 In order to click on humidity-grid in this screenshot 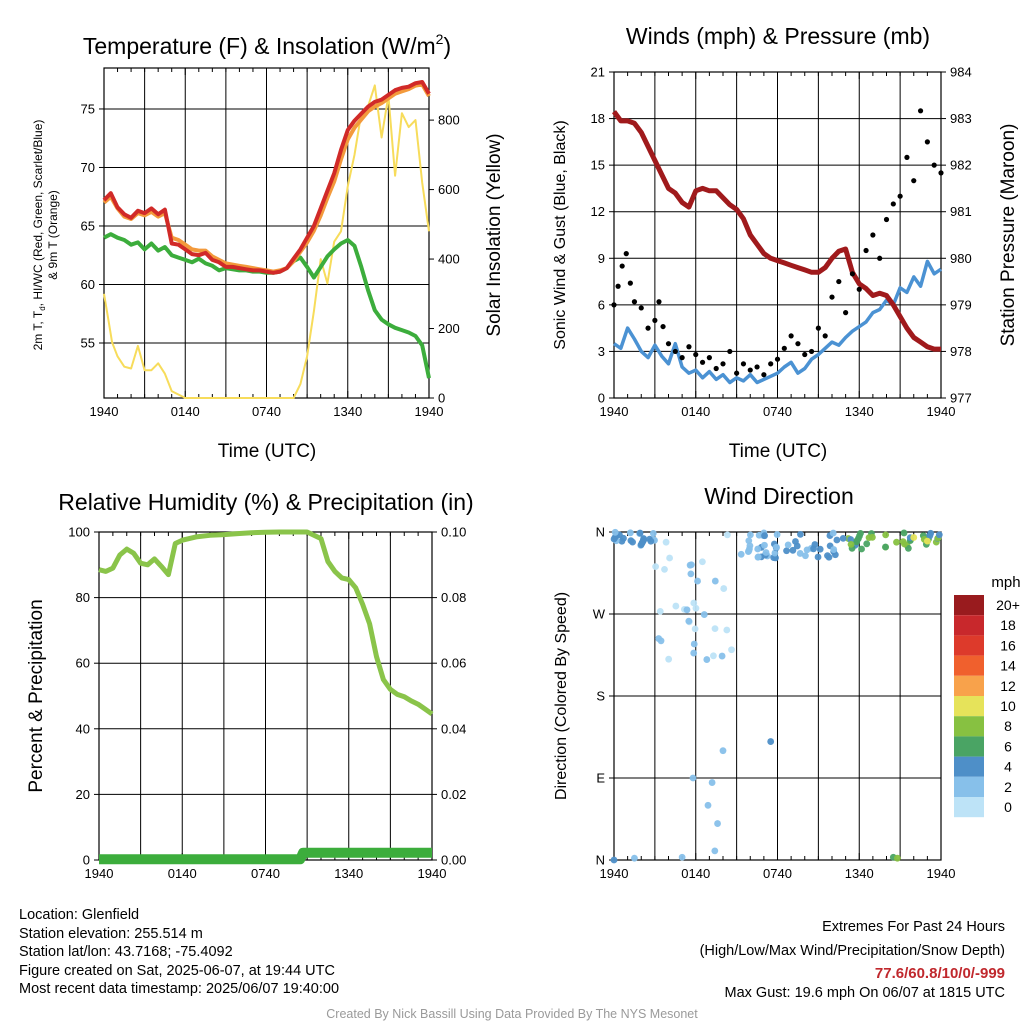, I will do `click(265, 696)`.